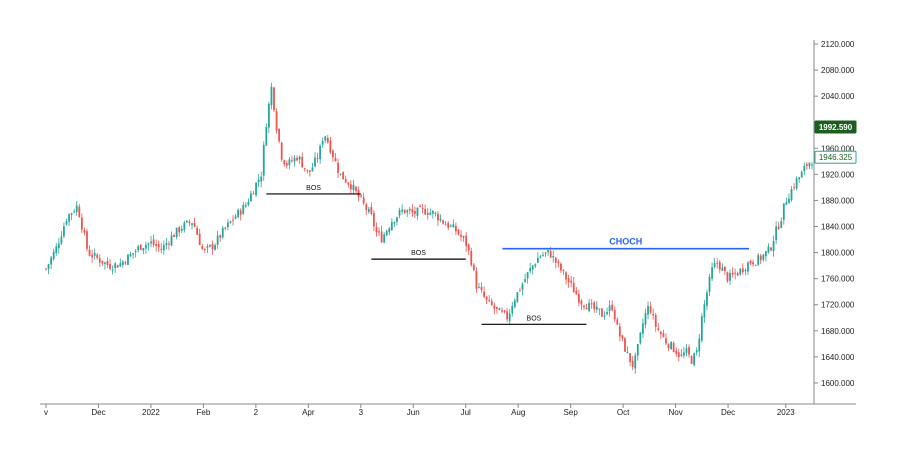 This screenshot has width=900, height=462. What do you see at coordinates (466, 412) in the screenshot?
I see `x-tick-label: Jul` at bounding box center [466, 412].